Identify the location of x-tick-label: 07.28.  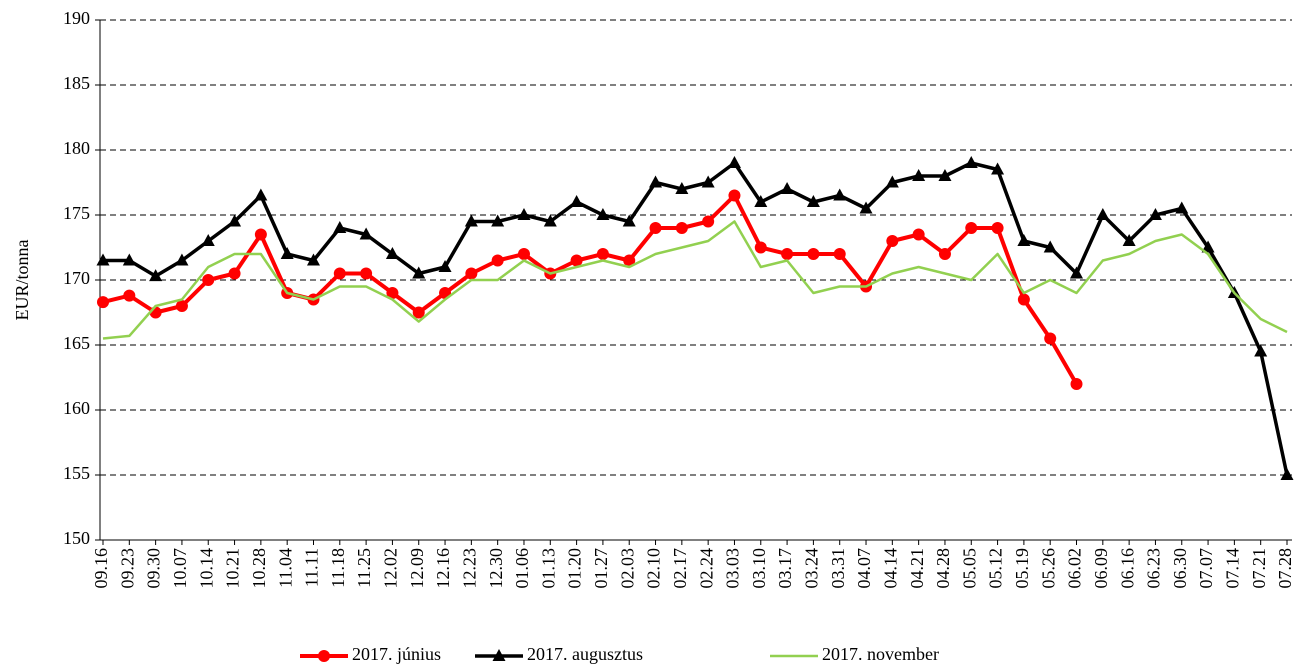
(1285, 568).